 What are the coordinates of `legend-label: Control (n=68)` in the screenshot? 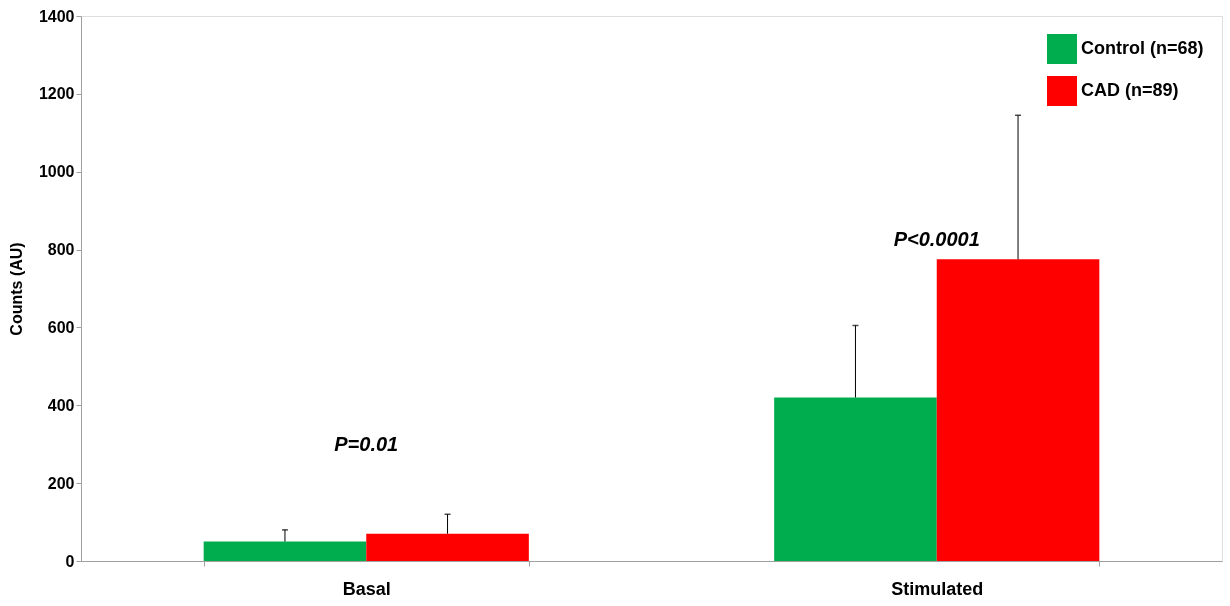 It's located at (1142, 48).